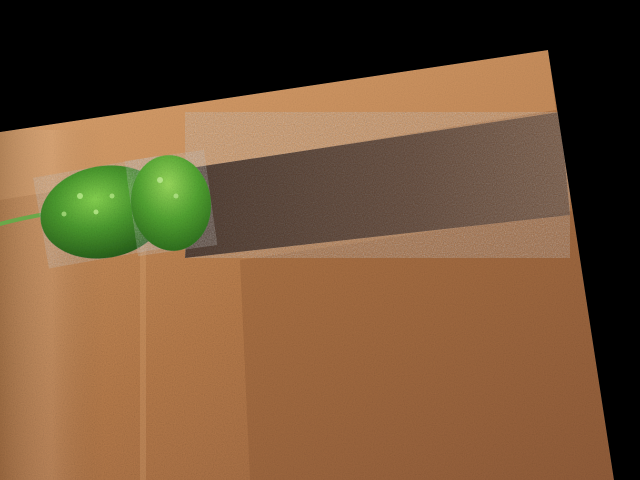 Image resolution: width=640 pixels, height=480 pixels. What do you see at coordinates (106, 207) in the screenshot?
I see `pickle` at bounding box center [106, 207].